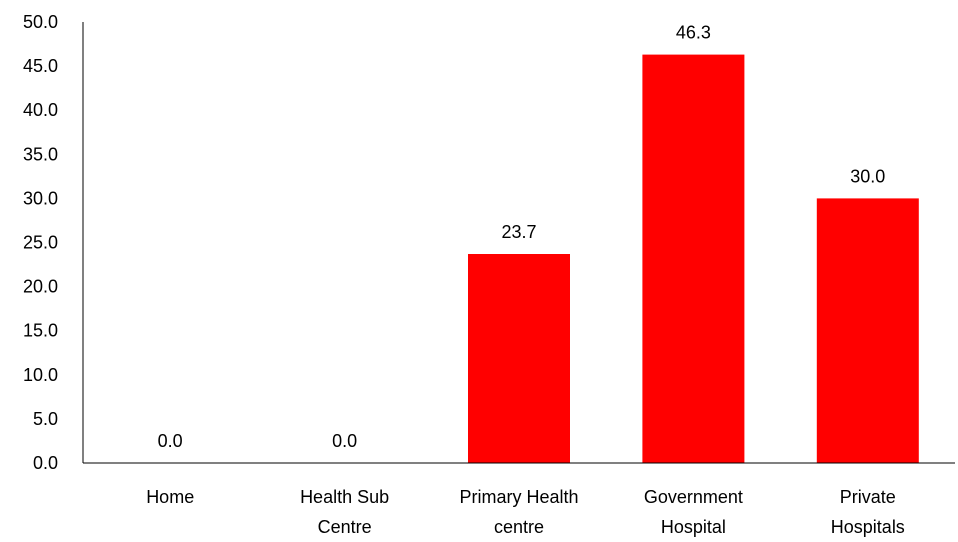 Image resolution: width=958 pixels, height=542 pixels. Describe the element at coordinates (40, 66) in the screenshot. I see `y-tick-label-9: 45.0` at that location.